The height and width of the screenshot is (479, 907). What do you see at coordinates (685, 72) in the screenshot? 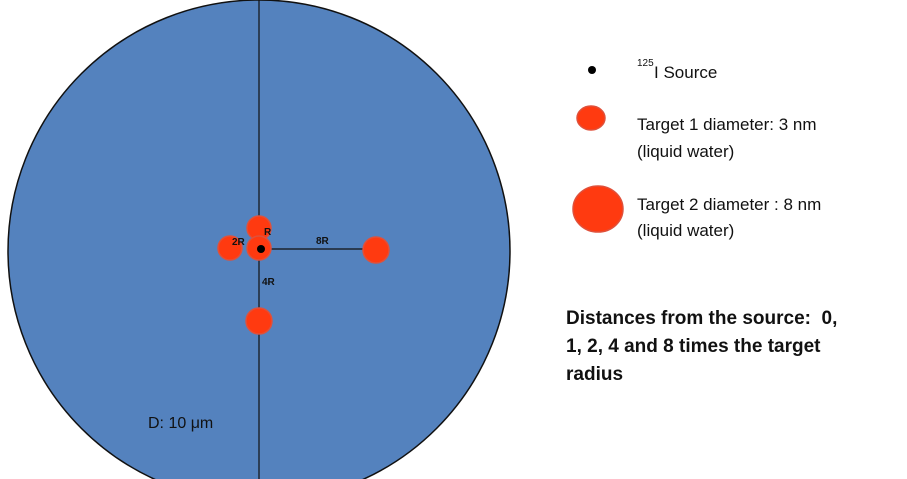
I see `legend-source: I Source` at bounding box center [685, 72].